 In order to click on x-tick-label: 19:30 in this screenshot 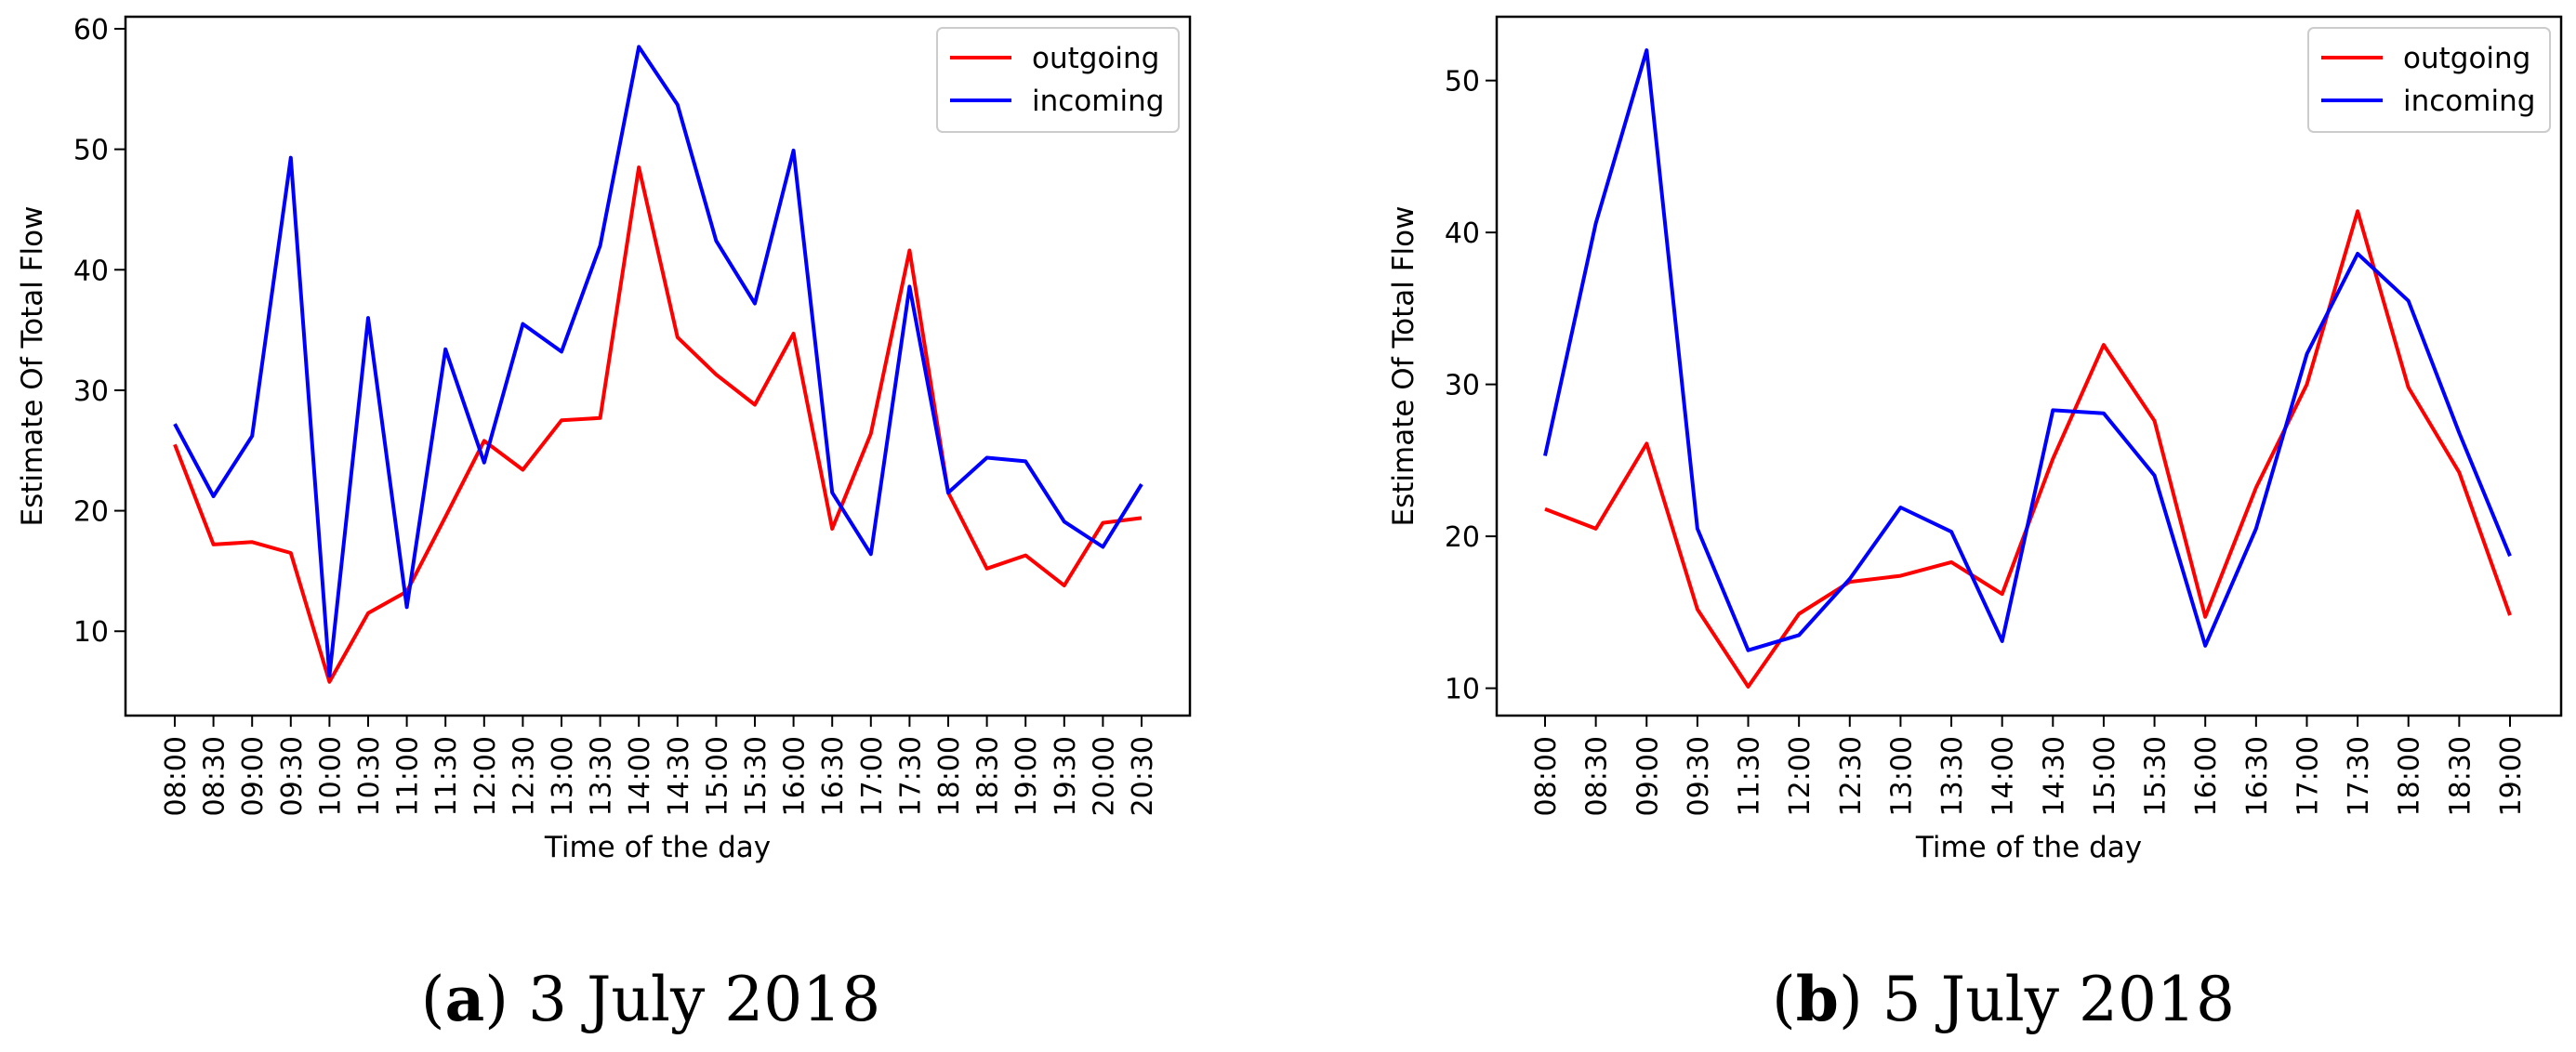, I will do `click(1066, 776)`.